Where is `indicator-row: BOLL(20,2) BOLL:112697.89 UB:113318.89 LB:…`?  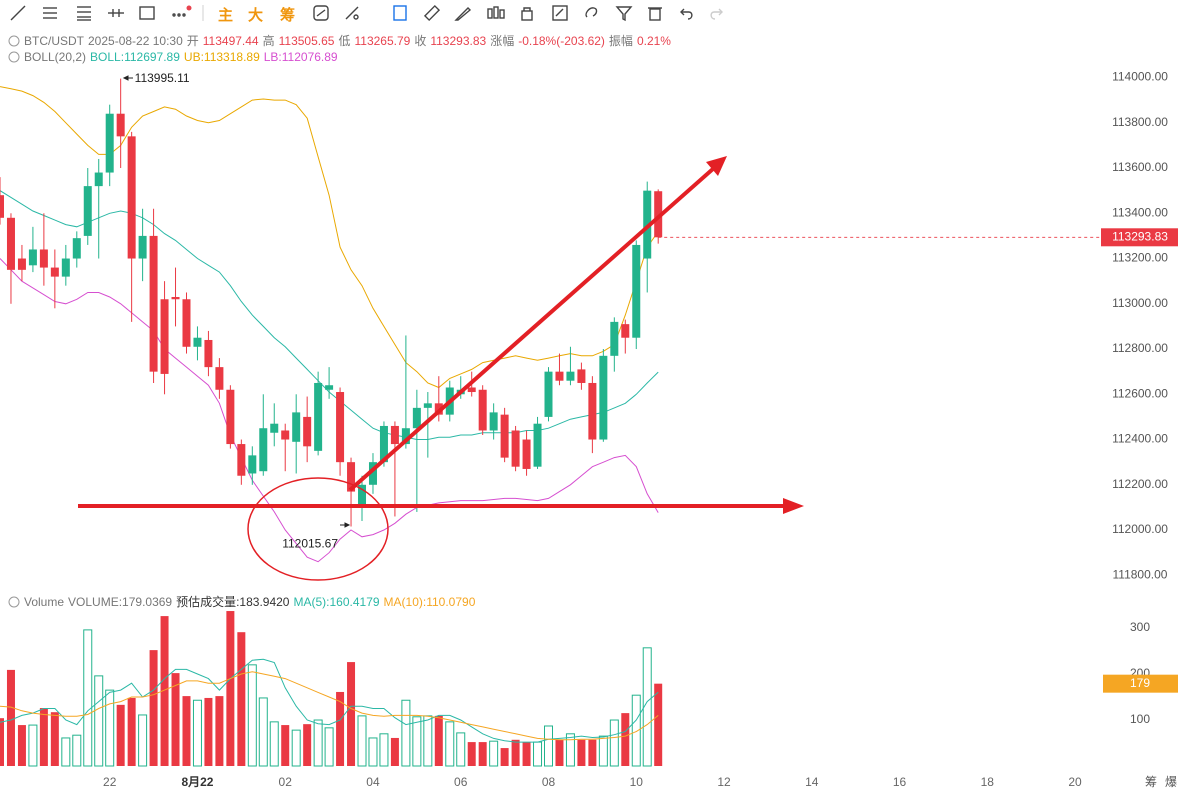
indicator-row: BOLL(20,2) BOLL:112697.89 UB:113318.89 LB:… is located at coordinates (173, 57).